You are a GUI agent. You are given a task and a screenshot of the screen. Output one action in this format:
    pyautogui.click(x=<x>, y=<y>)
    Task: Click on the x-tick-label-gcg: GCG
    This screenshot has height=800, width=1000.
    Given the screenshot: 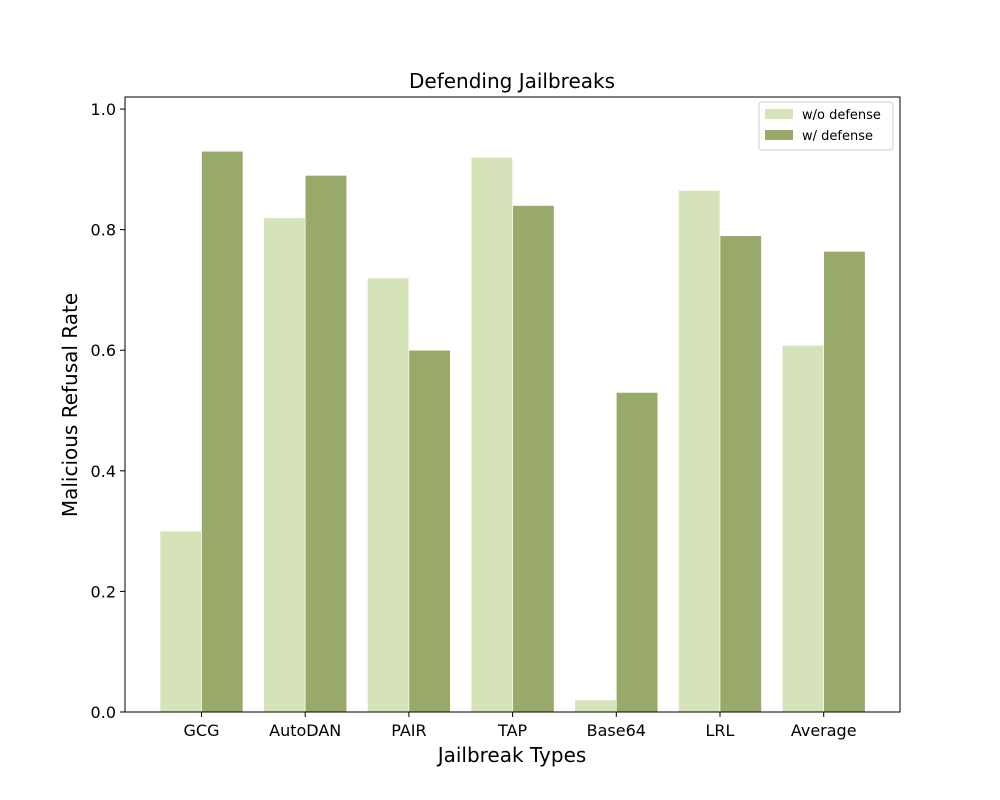 What is the action you would take?
    pyautogui.click(x=202, y=730)
    